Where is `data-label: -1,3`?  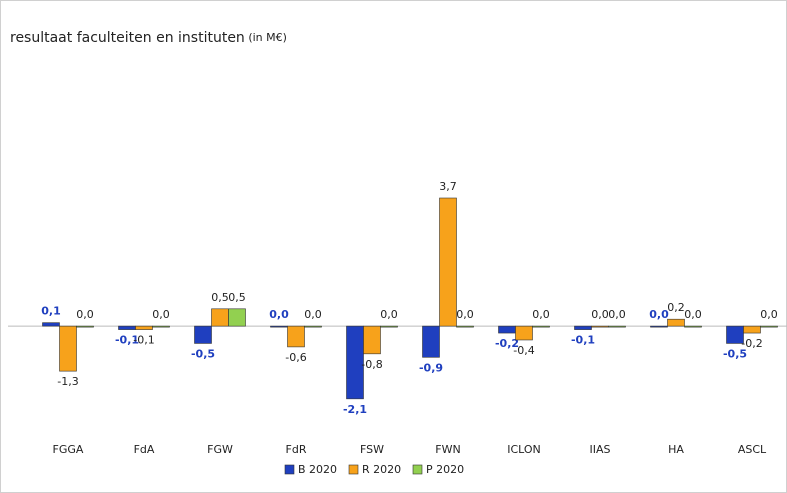
data-label: -1,3 is located at coordinates (67, 381).